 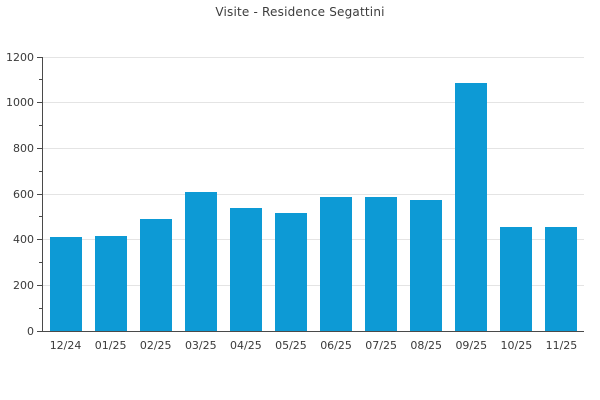 I want to click on y-axis-label-800: 800, so click(x=23, y=148).